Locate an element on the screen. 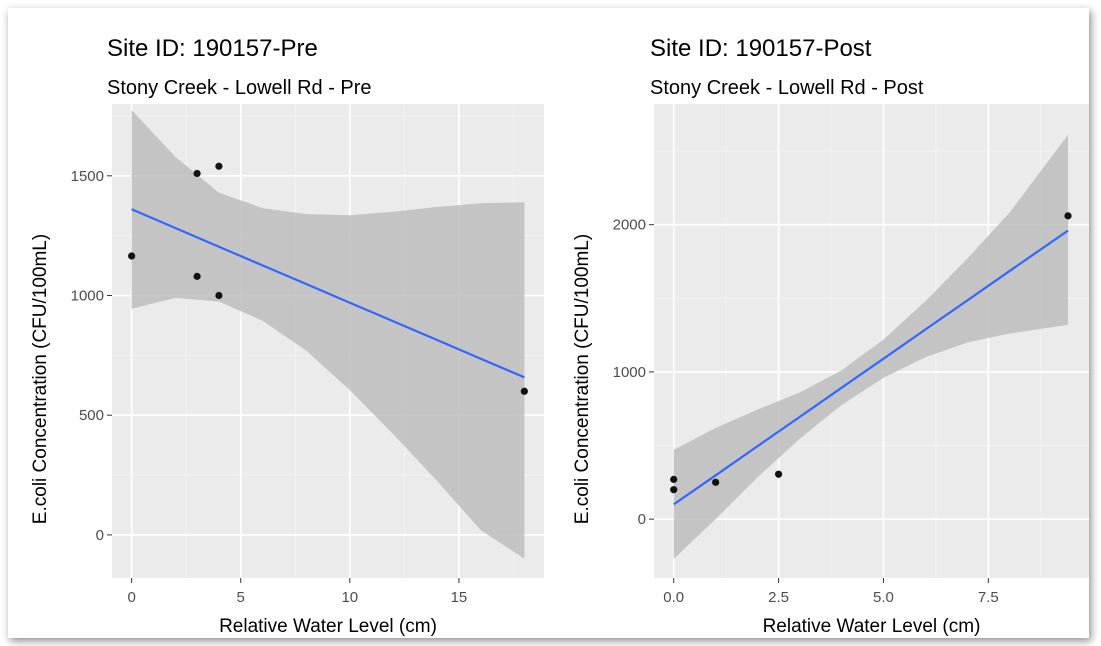 The image size is (1101, 646). post-y-tick-label: 1000 is located at coordinates (629, 372).